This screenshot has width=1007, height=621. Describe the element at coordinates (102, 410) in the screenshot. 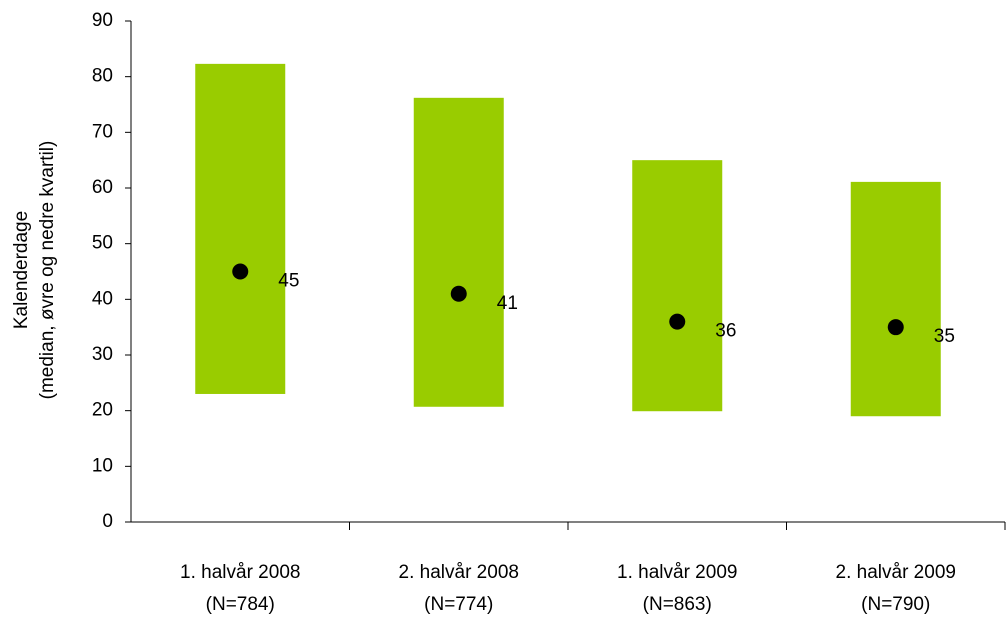

I see `y-tick-label: 20` at that location.